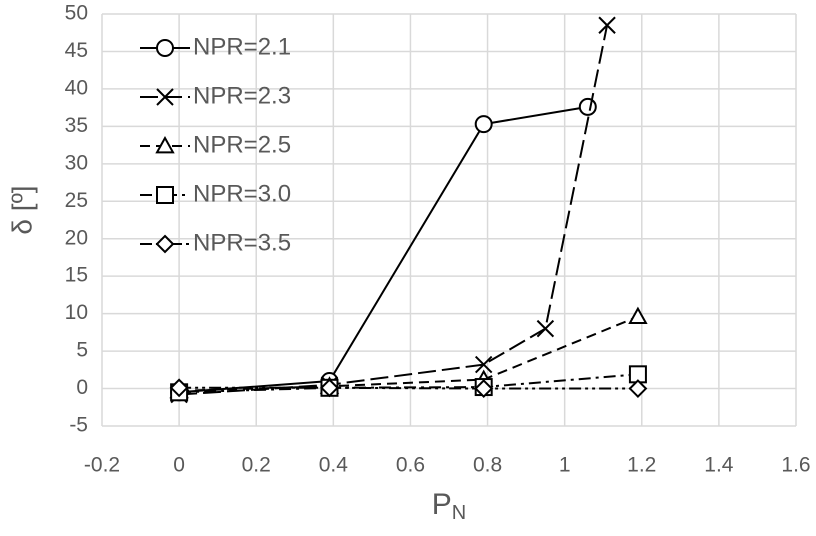 The image size is (816, 536). What do you see at coordinates (76, 50) in the screenshot?
I see `y-tick-label: 45` at bounding box center [76, 50].